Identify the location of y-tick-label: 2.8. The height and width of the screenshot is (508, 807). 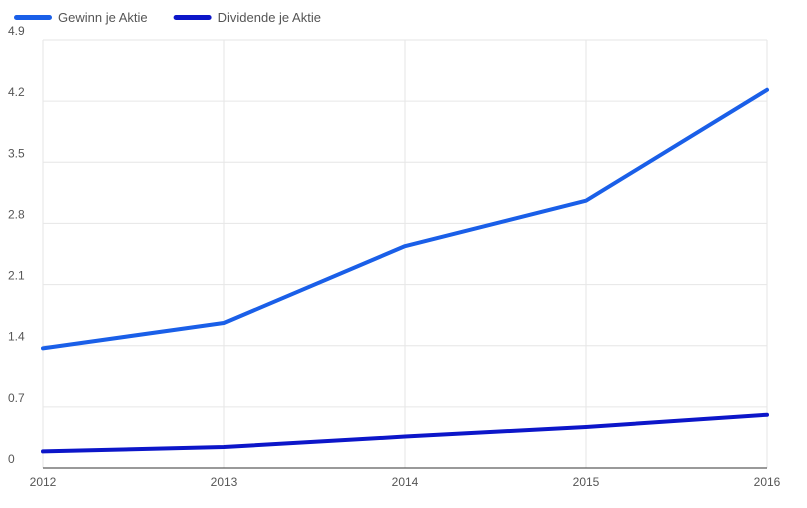
(16, 214).